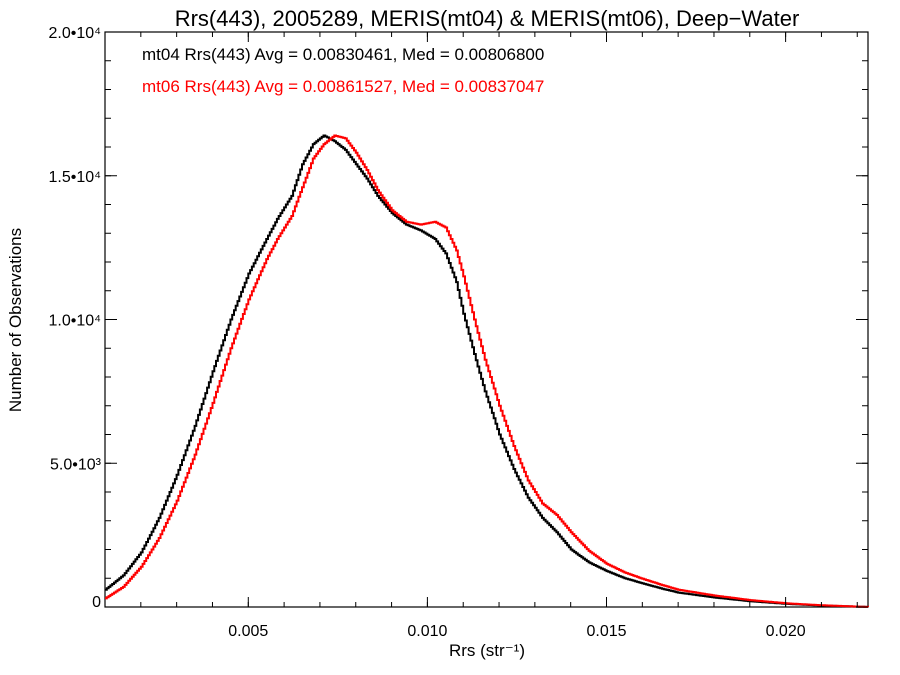 The width and height of the screenshot is (900, 675). Describe the element at coordinates (248, 631) in the screenshot. I see `x-tick-label: 0.005` at that location.